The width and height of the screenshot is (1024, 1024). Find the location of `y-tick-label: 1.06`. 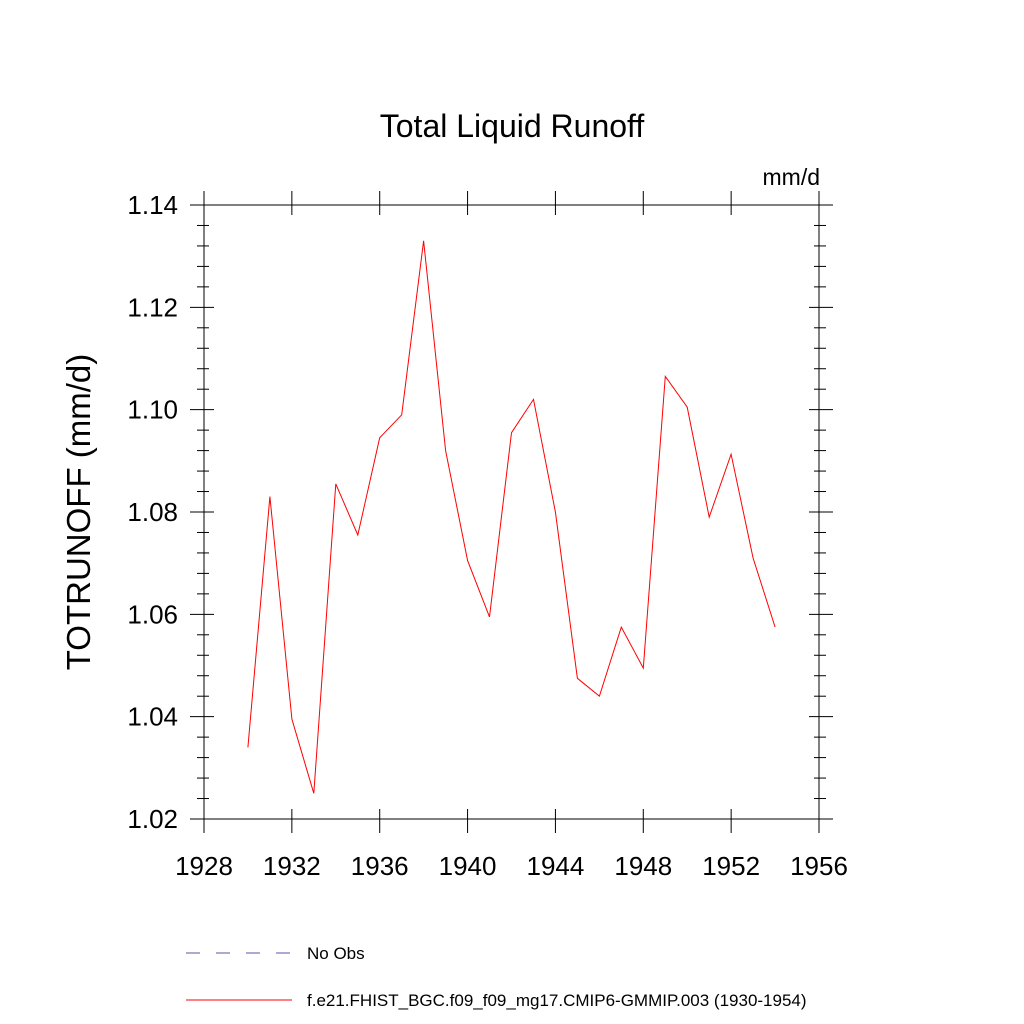

y-tick-label: 1.06 is located at coordinates (152, 614).